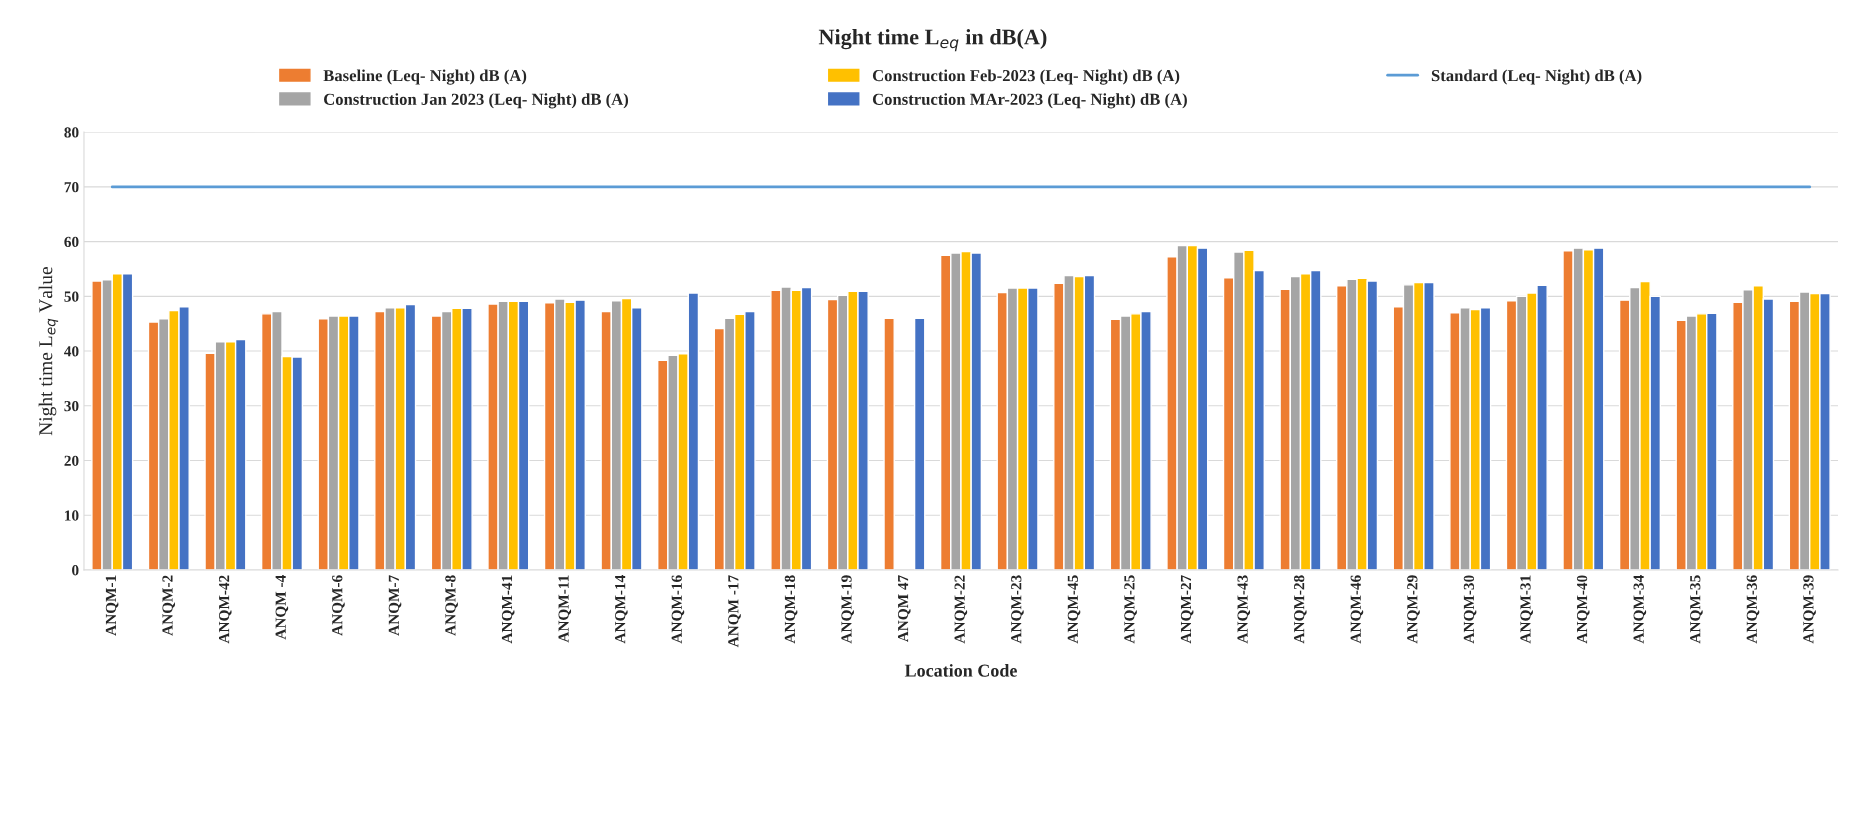 The width and height of the screenshot is (1866, 826). I want to click on chart-title: Night time L$_{eq}$ in dB(A), so click(932, 40).